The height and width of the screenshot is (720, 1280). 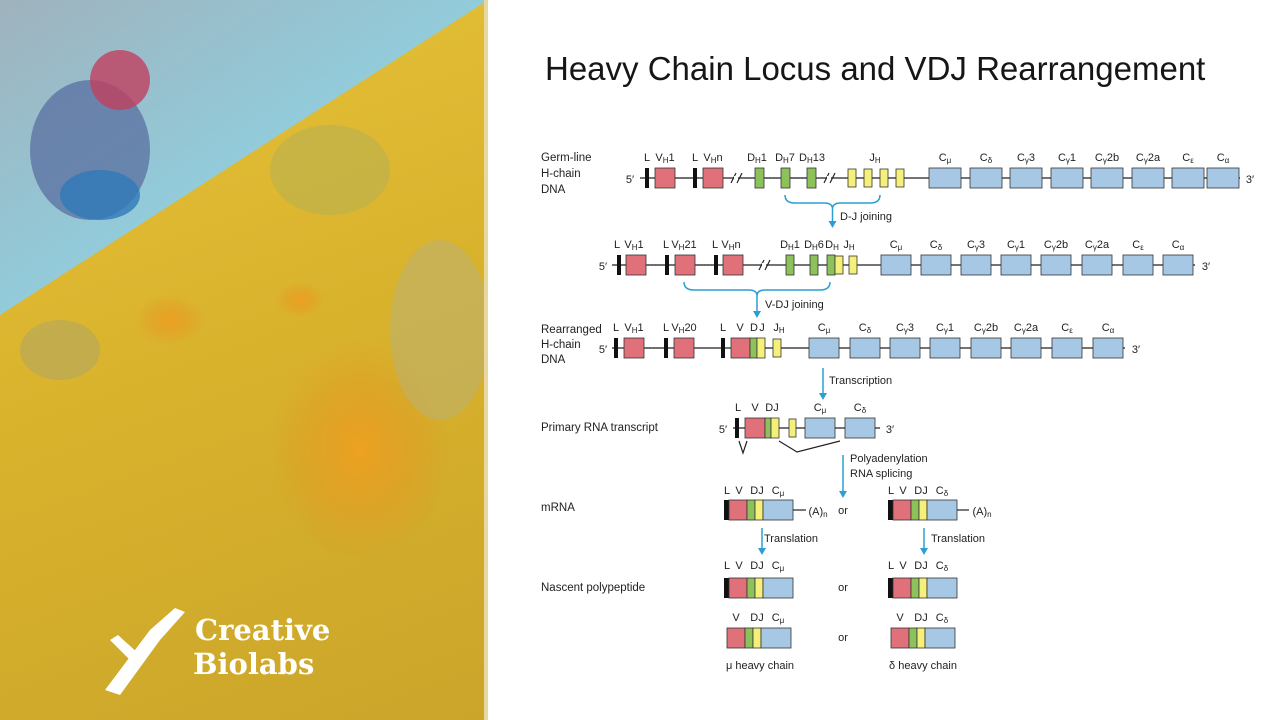 I want to click on label-tail: 1, so click(x=1073, y=158).